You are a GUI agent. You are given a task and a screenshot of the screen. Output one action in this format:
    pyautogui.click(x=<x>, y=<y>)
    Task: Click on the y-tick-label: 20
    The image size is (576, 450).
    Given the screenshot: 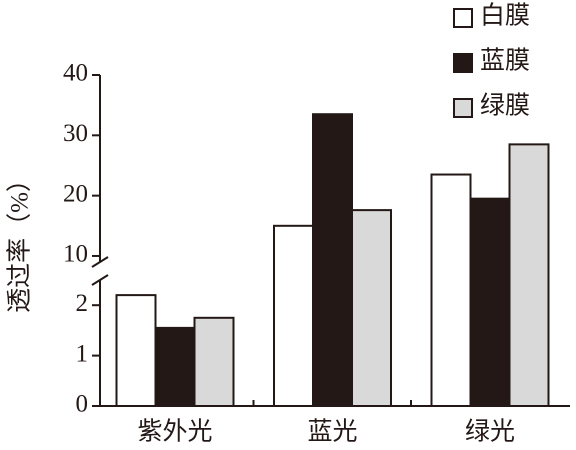 What is the action you would take?
    pyautogui.click(x=75, y=193)
    